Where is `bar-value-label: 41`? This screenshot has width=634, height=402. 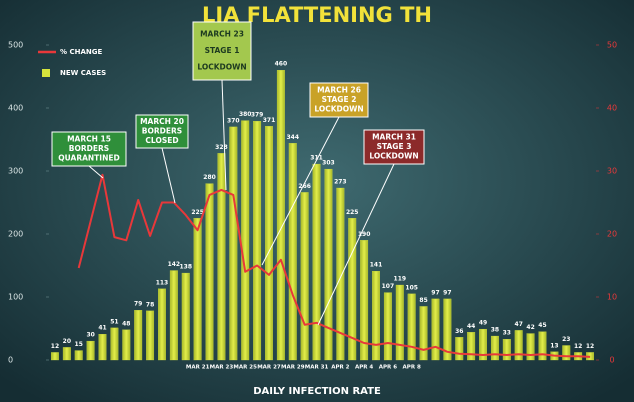 bar-value-label: 41 is located at coordinates (102, 328).